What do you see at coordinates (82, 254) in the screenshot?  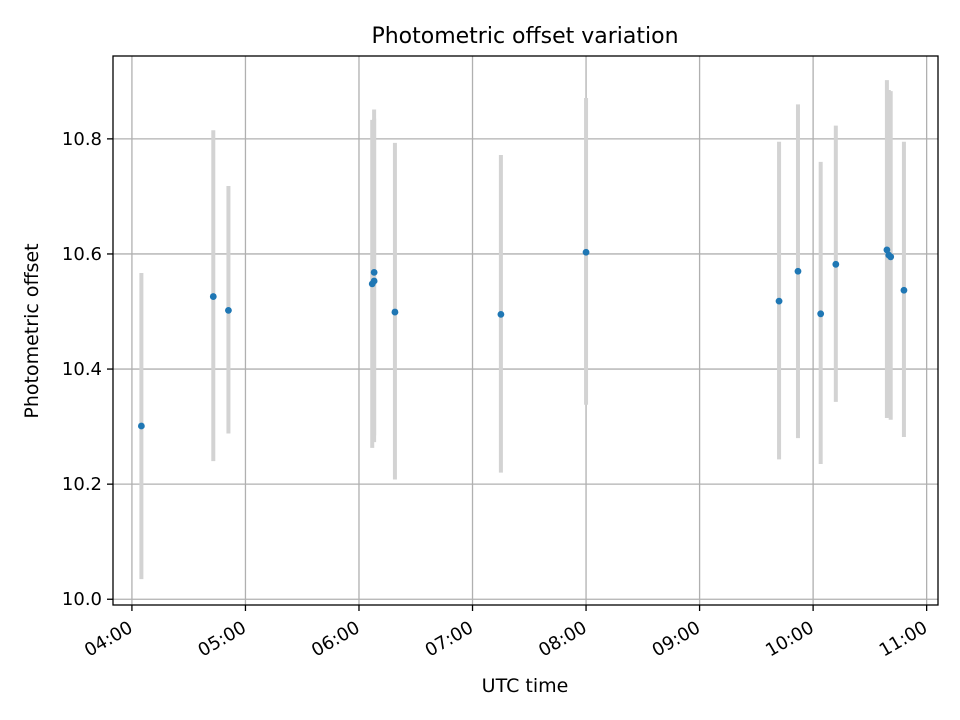 I see `y-tick-label: 10.6` at bounding box center [82, 254].